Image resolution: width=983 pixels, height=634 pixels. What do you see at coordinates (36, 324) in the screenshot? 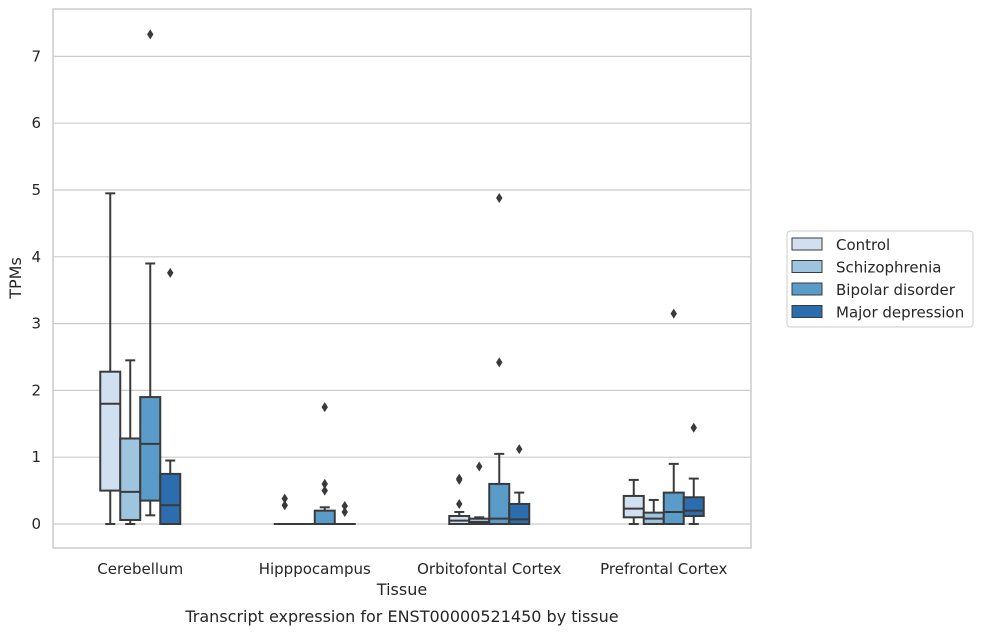
I see `y-tick-label: 3` at bounding box center [36, 324].